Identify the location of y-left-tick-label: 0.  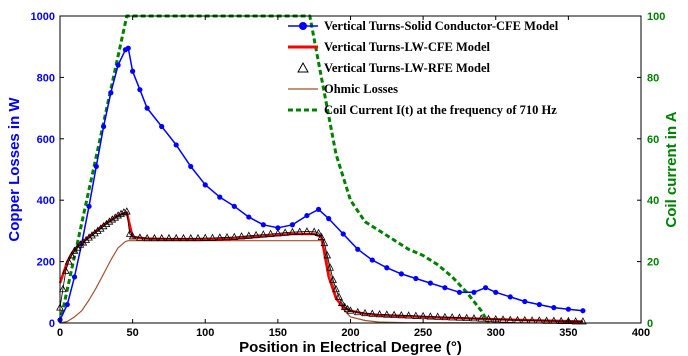
(52, 324).